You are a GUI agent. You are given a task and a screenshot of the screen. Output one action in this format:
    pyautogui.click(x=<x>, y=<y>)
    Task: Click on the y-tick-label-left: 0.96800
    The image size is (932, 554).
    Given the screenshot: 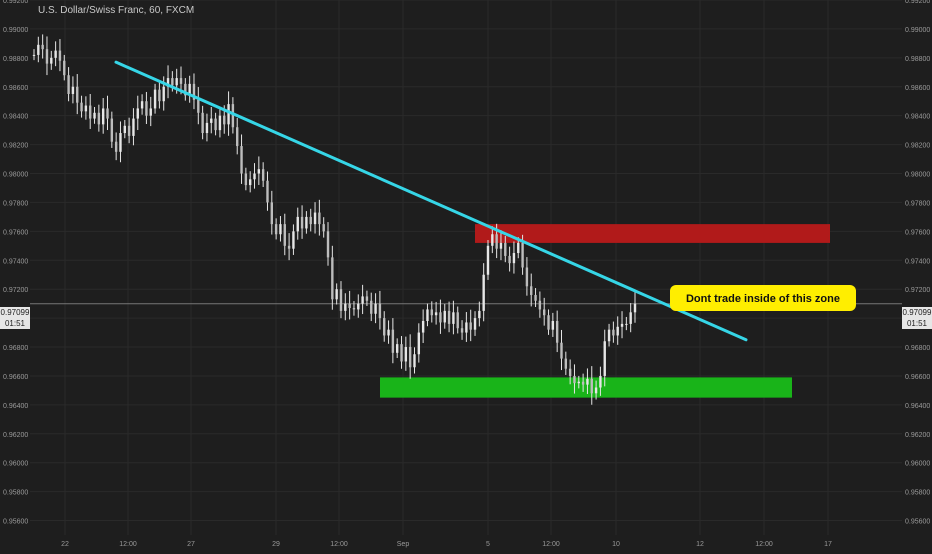 What is the action you would take?
    pyautogui.click(x=15, y=348)
    